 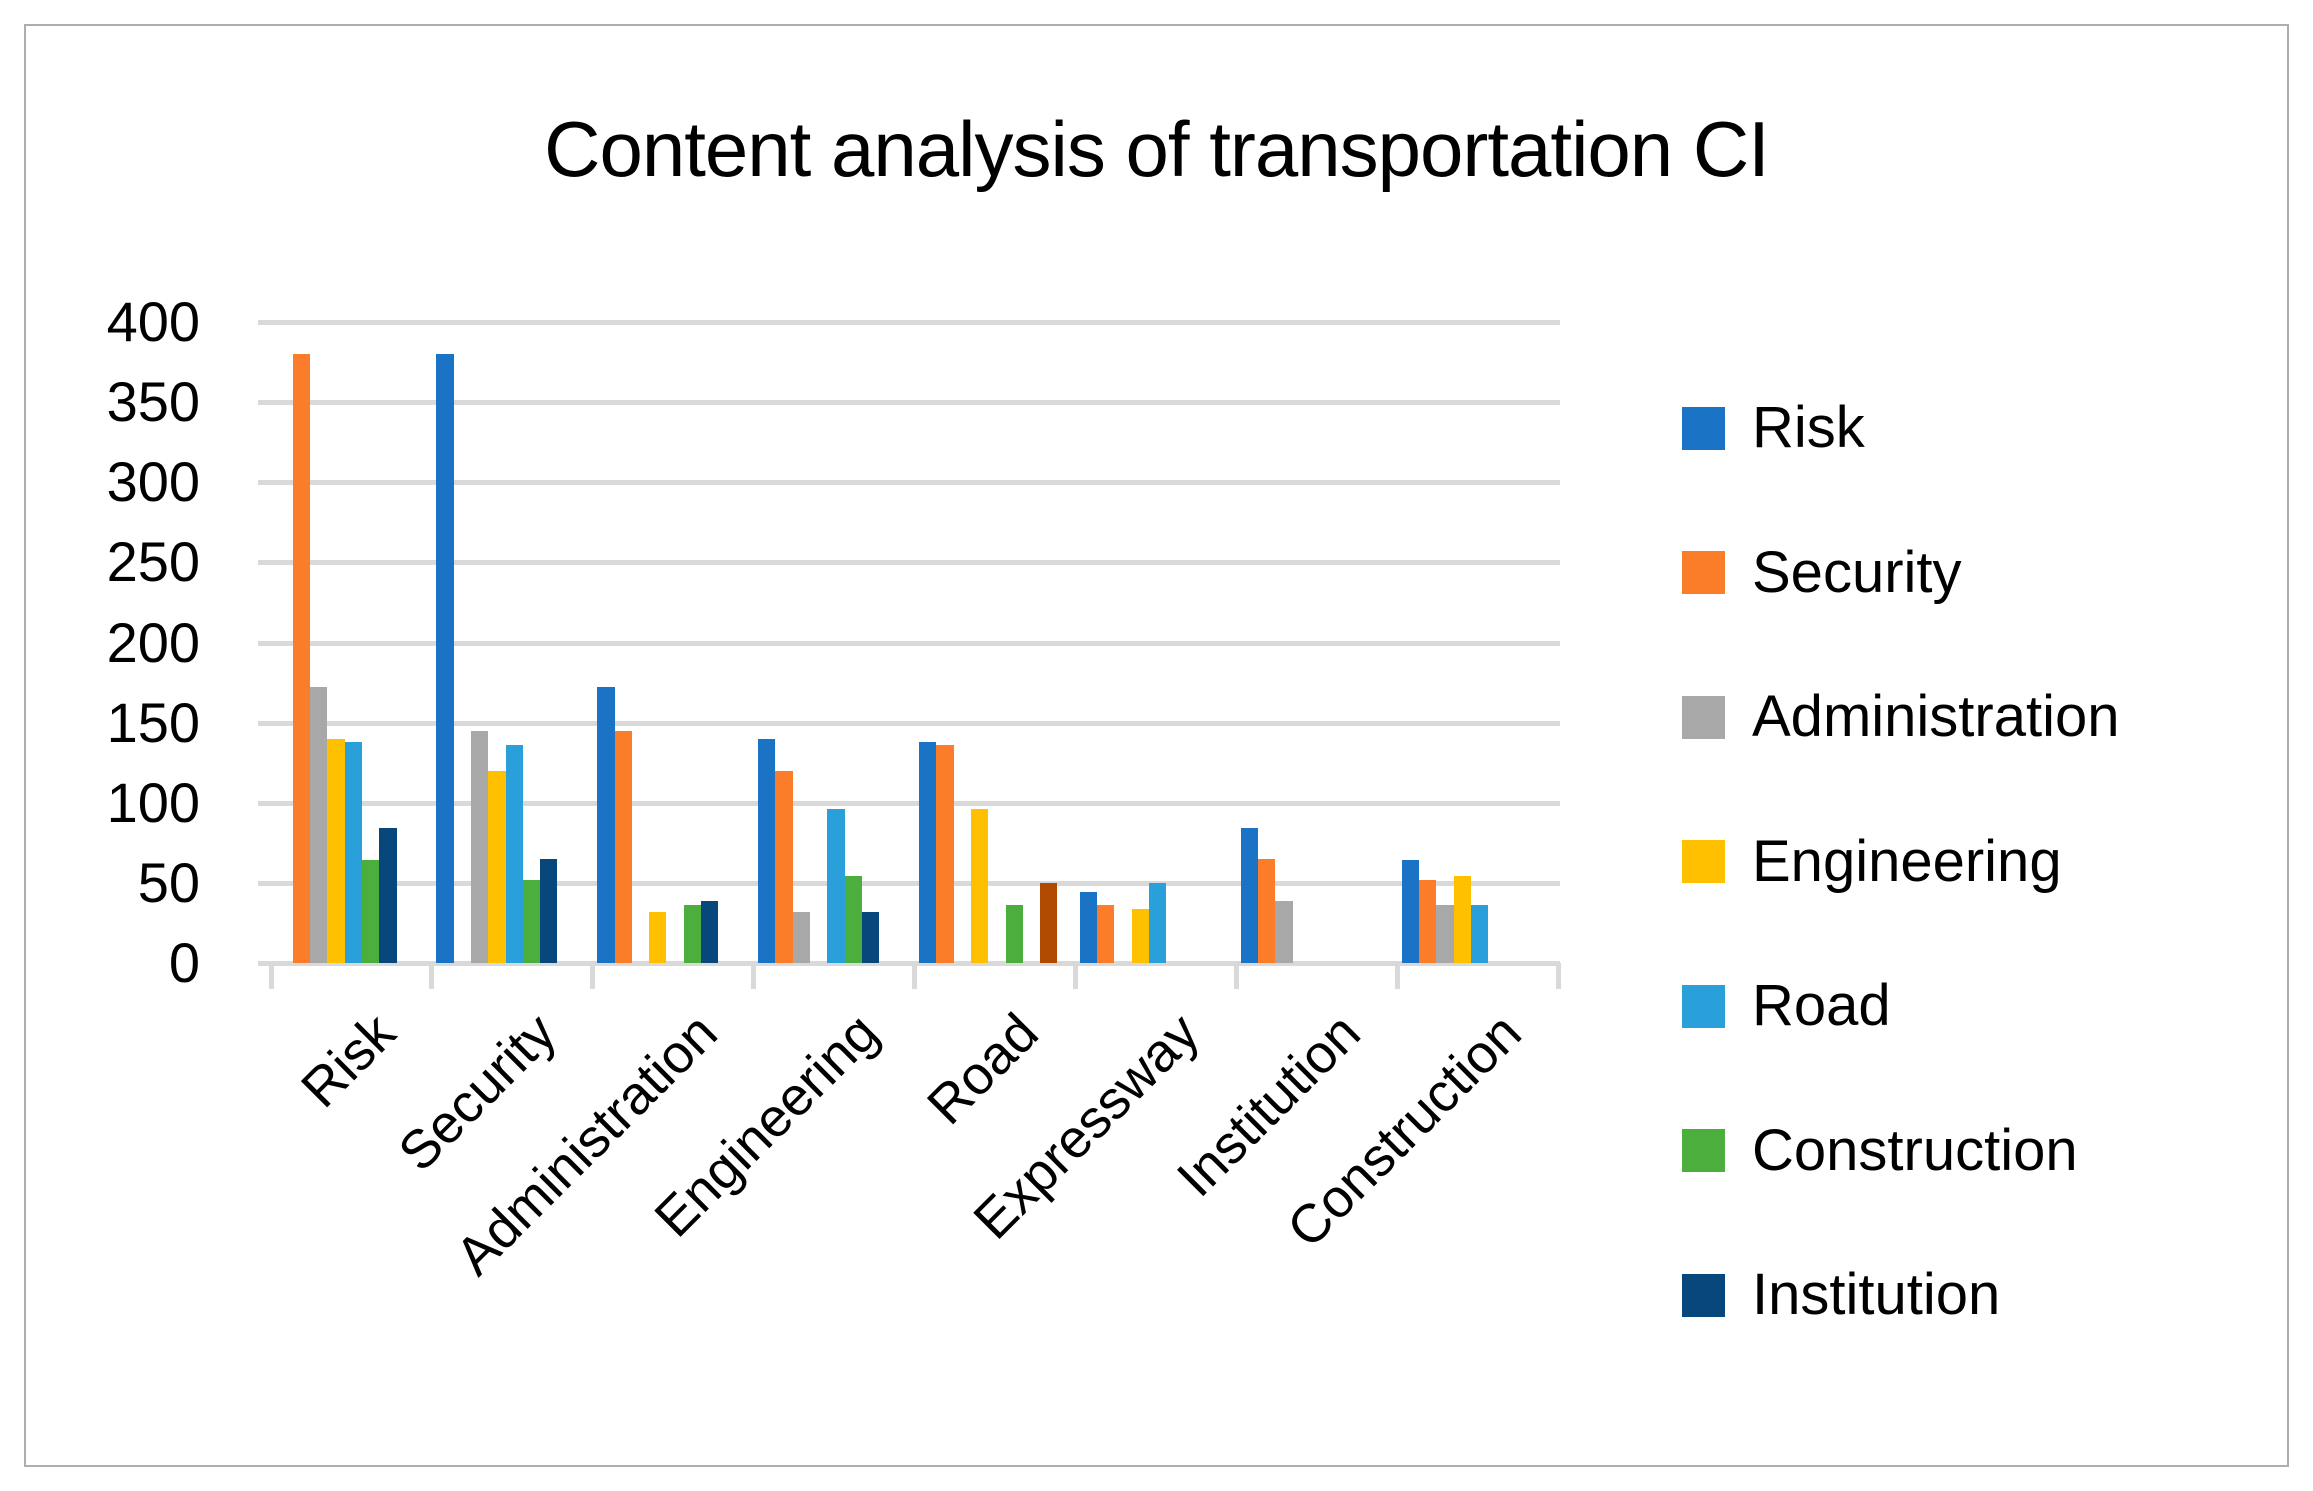 What do you see at coordinates (445, 658) in the screenshot?
I see `bar-Security-Risk` at bounding box center [445, 658].